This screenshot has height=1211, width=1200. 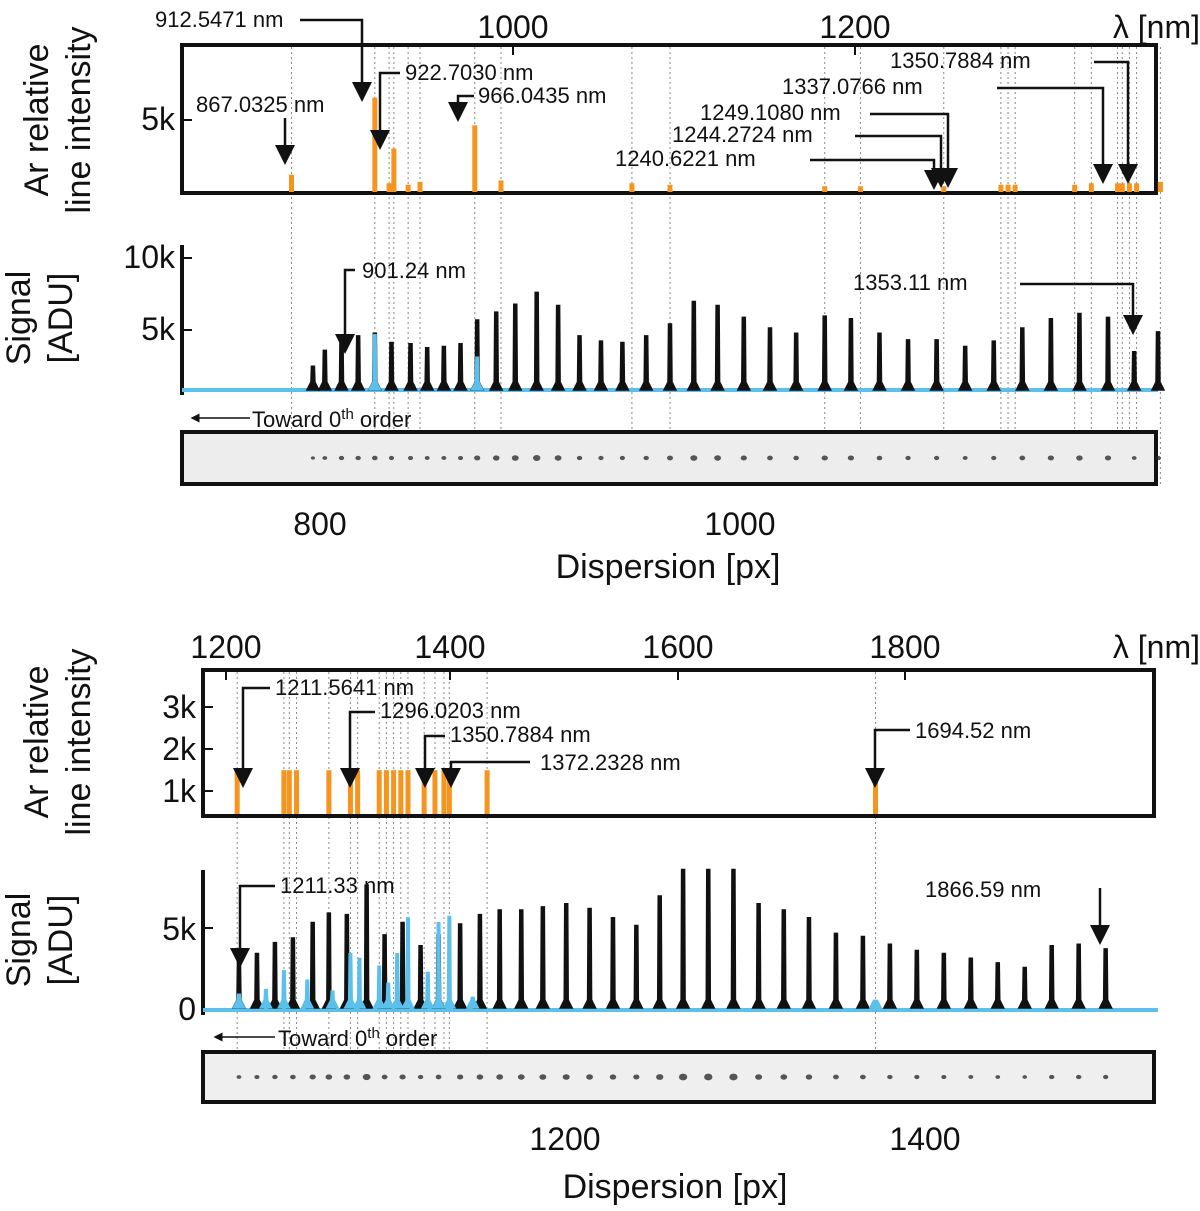 What do you see at coordinates (345, 311) in the screenshot?
I see `ann-901-arrow` at bounding box center [345, 311].